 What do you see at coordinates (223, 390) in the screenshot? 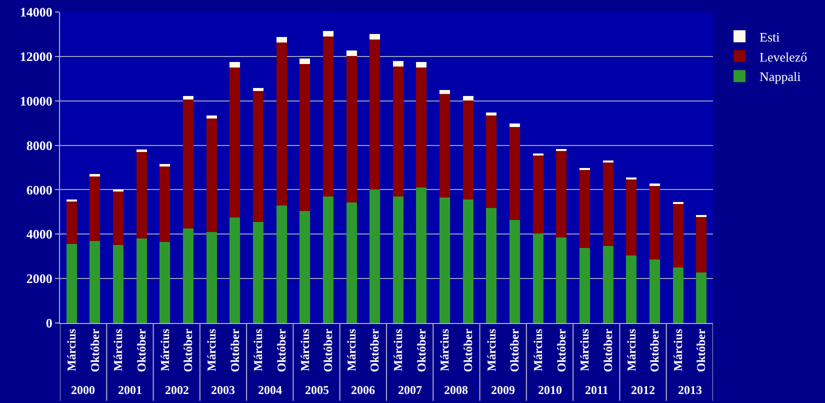
I see `text: 2003` at bounding box center [223, 390].